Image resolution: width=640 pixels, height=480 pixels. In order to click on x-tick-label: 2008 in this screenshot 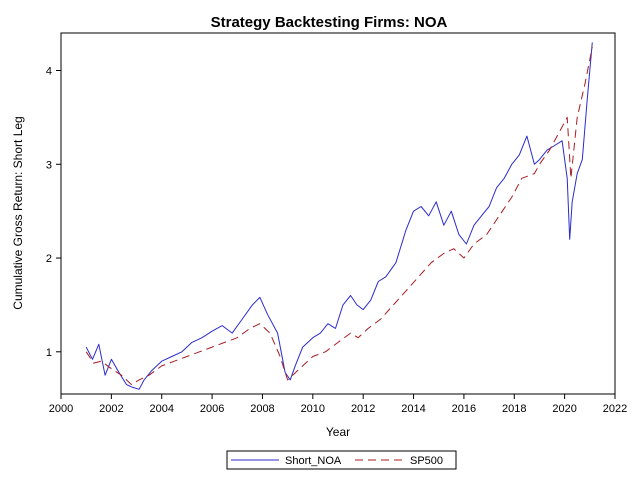, I will do `click(262, 409)`.